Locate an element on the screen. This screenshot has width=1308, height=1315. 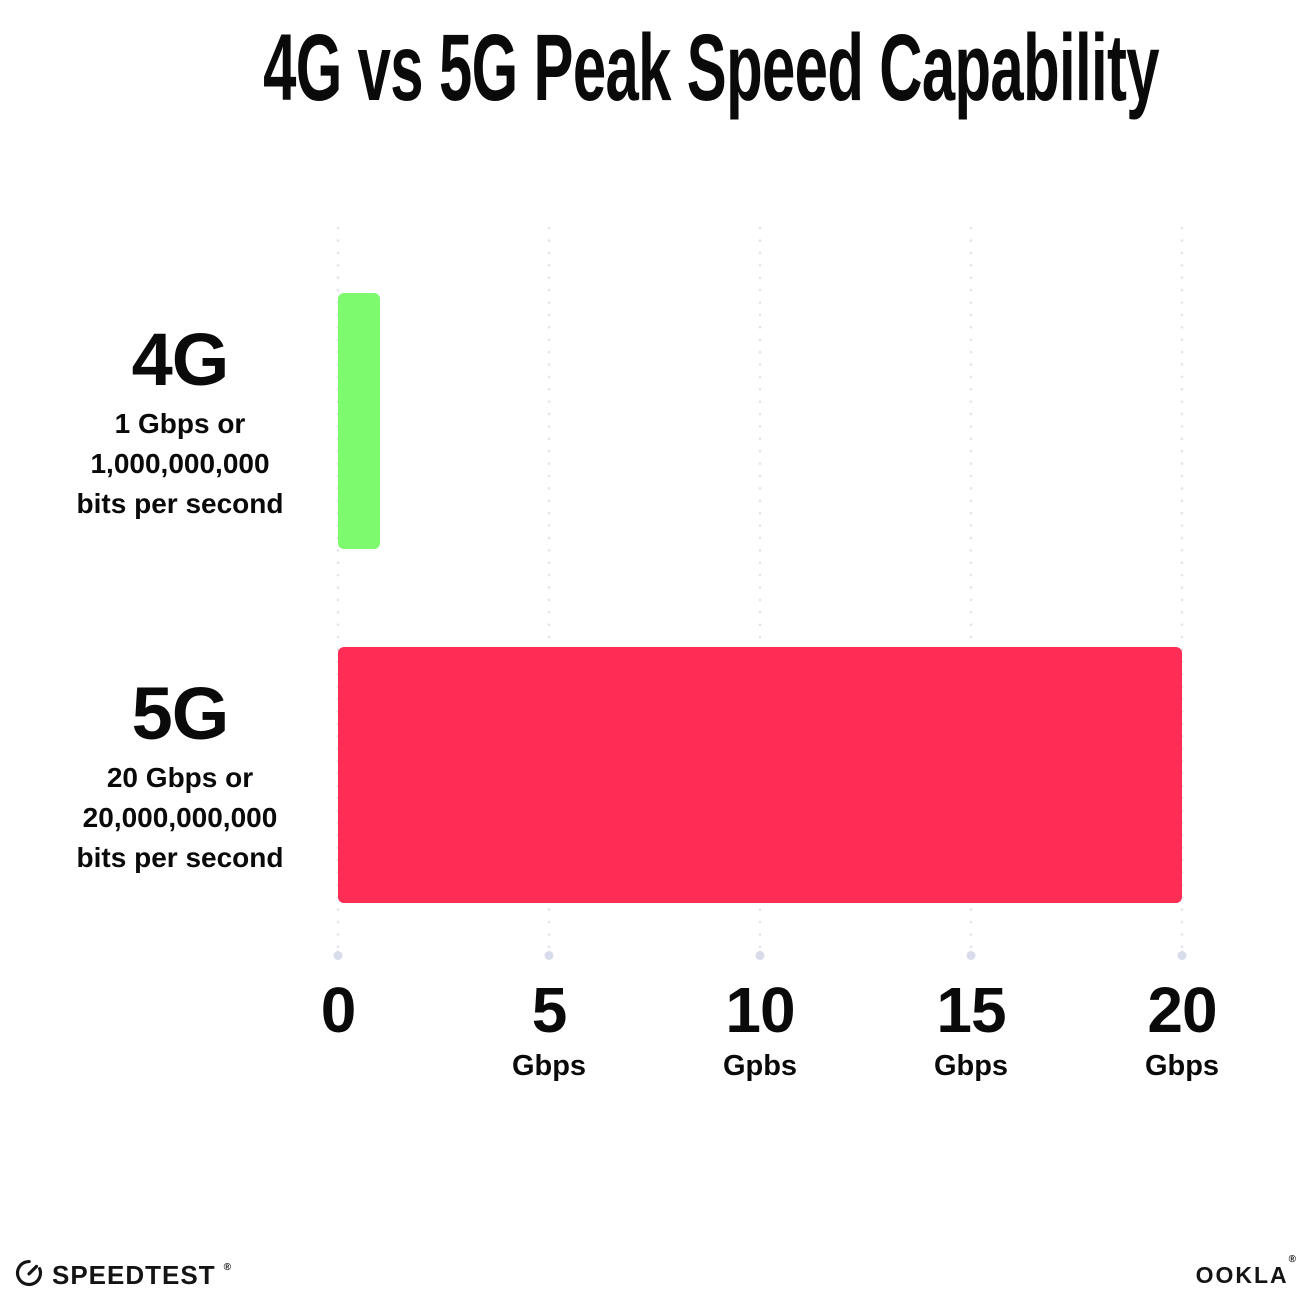
x-tick-5: 5 Gbps is located at coordinates (549, 1029).